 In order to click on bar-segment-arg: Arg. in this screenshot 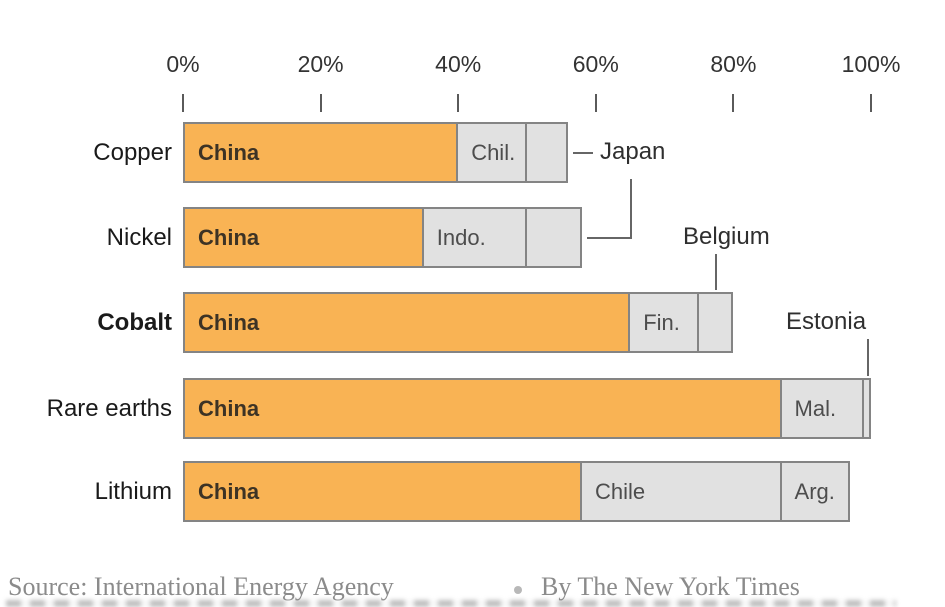, I will do `click(815, 491)`.